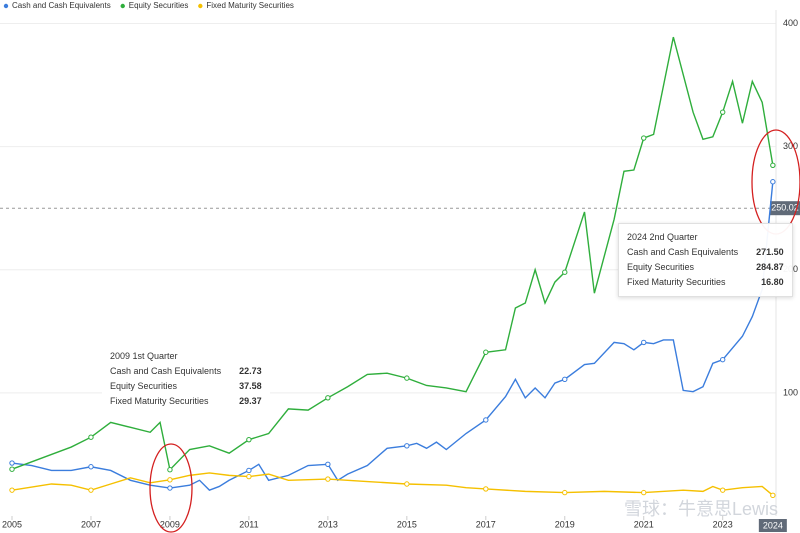  Describe the element at coordinates (790, 146) in the screenshot. I see `y-tick-label: 300` at that location.